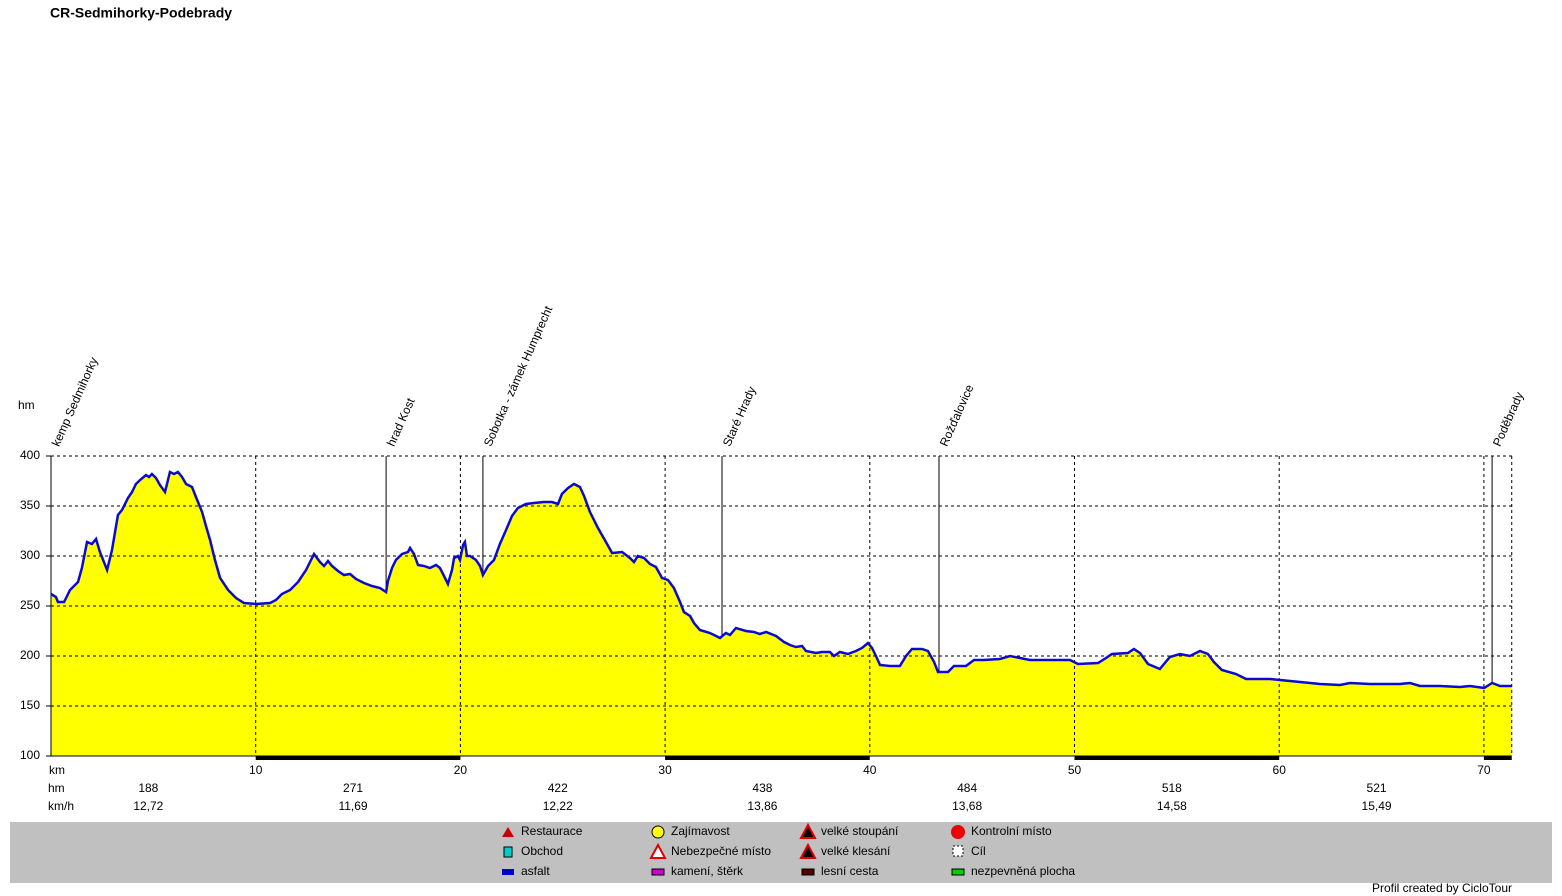 The image size is (1562, 896). Describe the element at coordinates (552, 831) in the screenshot. I see `legend-label: Restaurace` at that location.